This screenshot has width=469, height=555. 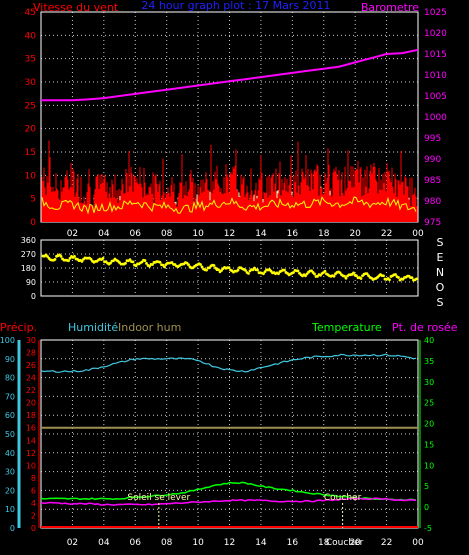 What do you see at coordinates (429, 382) in the screenshot?
I see `temp-axis-tick: 30` at bounding box center [429, 382].